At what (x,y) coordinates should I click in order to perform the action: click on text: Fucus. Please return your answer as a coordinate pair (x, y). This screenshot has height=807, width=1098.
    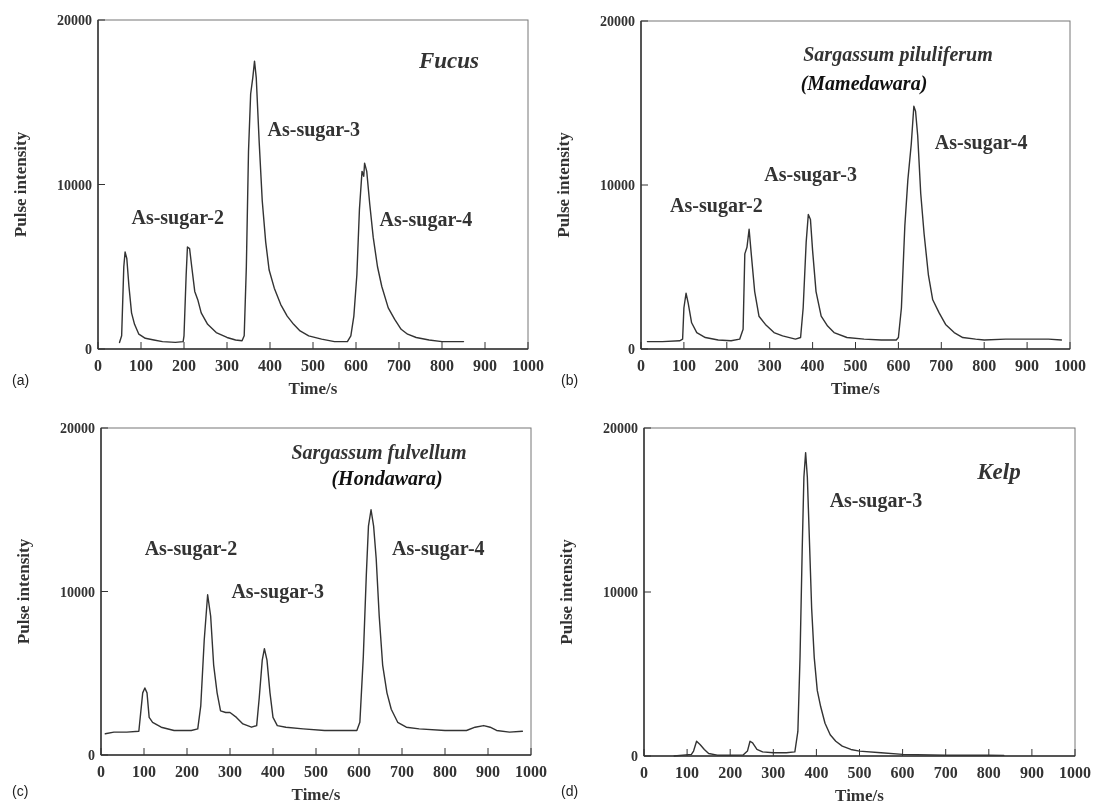
    Looking at the image, I should click on (448, 60).